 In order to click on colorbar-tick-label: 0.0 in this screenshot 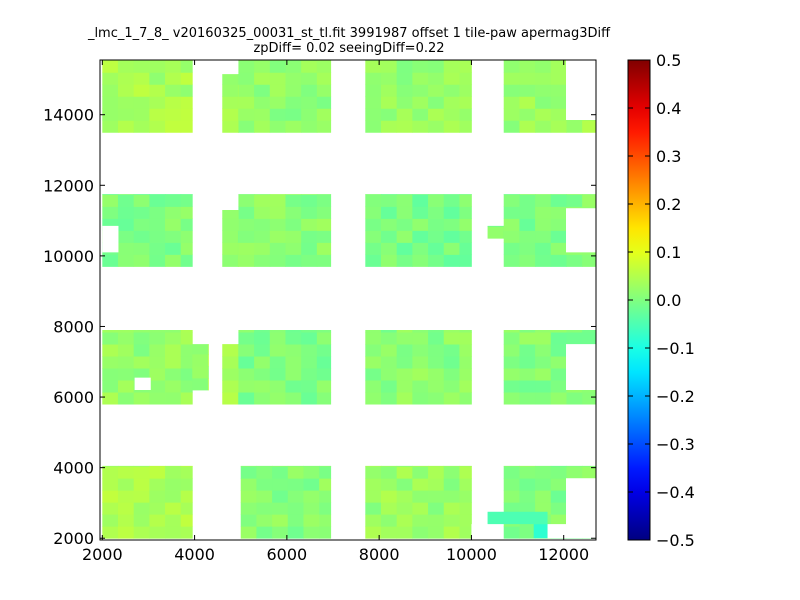, I will do `click(668, 300)`.